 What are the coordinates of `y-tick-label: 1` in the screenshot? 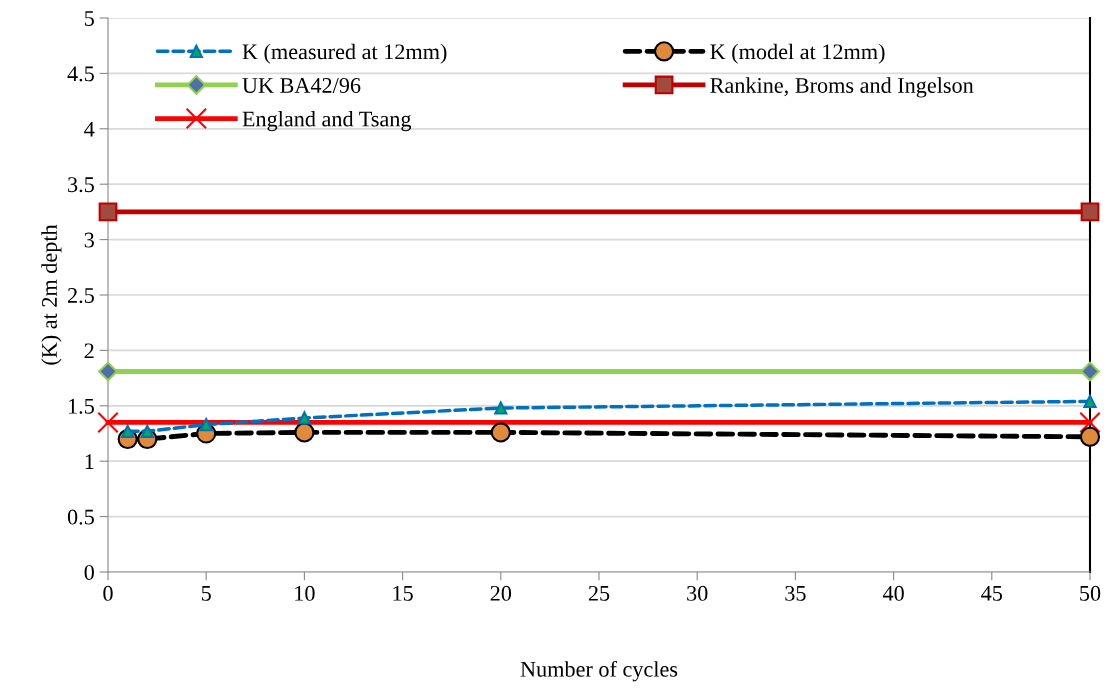 It's located at (89, 461).